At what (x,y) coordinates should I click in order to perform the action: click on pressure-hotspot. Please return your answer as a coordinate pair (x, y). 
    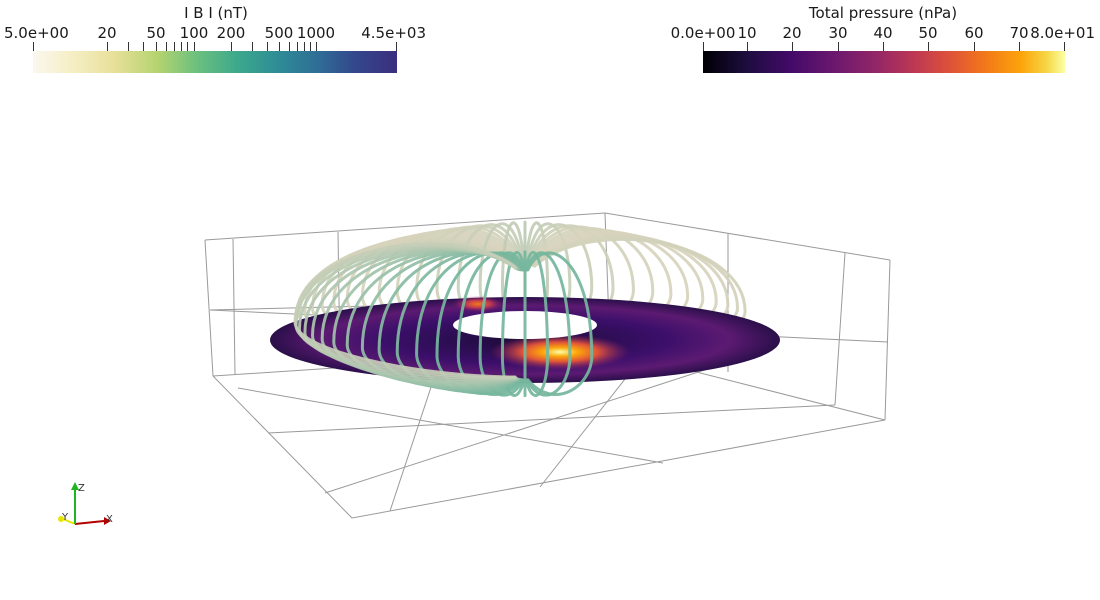
    Looking at the image, I should click on (560, 352).